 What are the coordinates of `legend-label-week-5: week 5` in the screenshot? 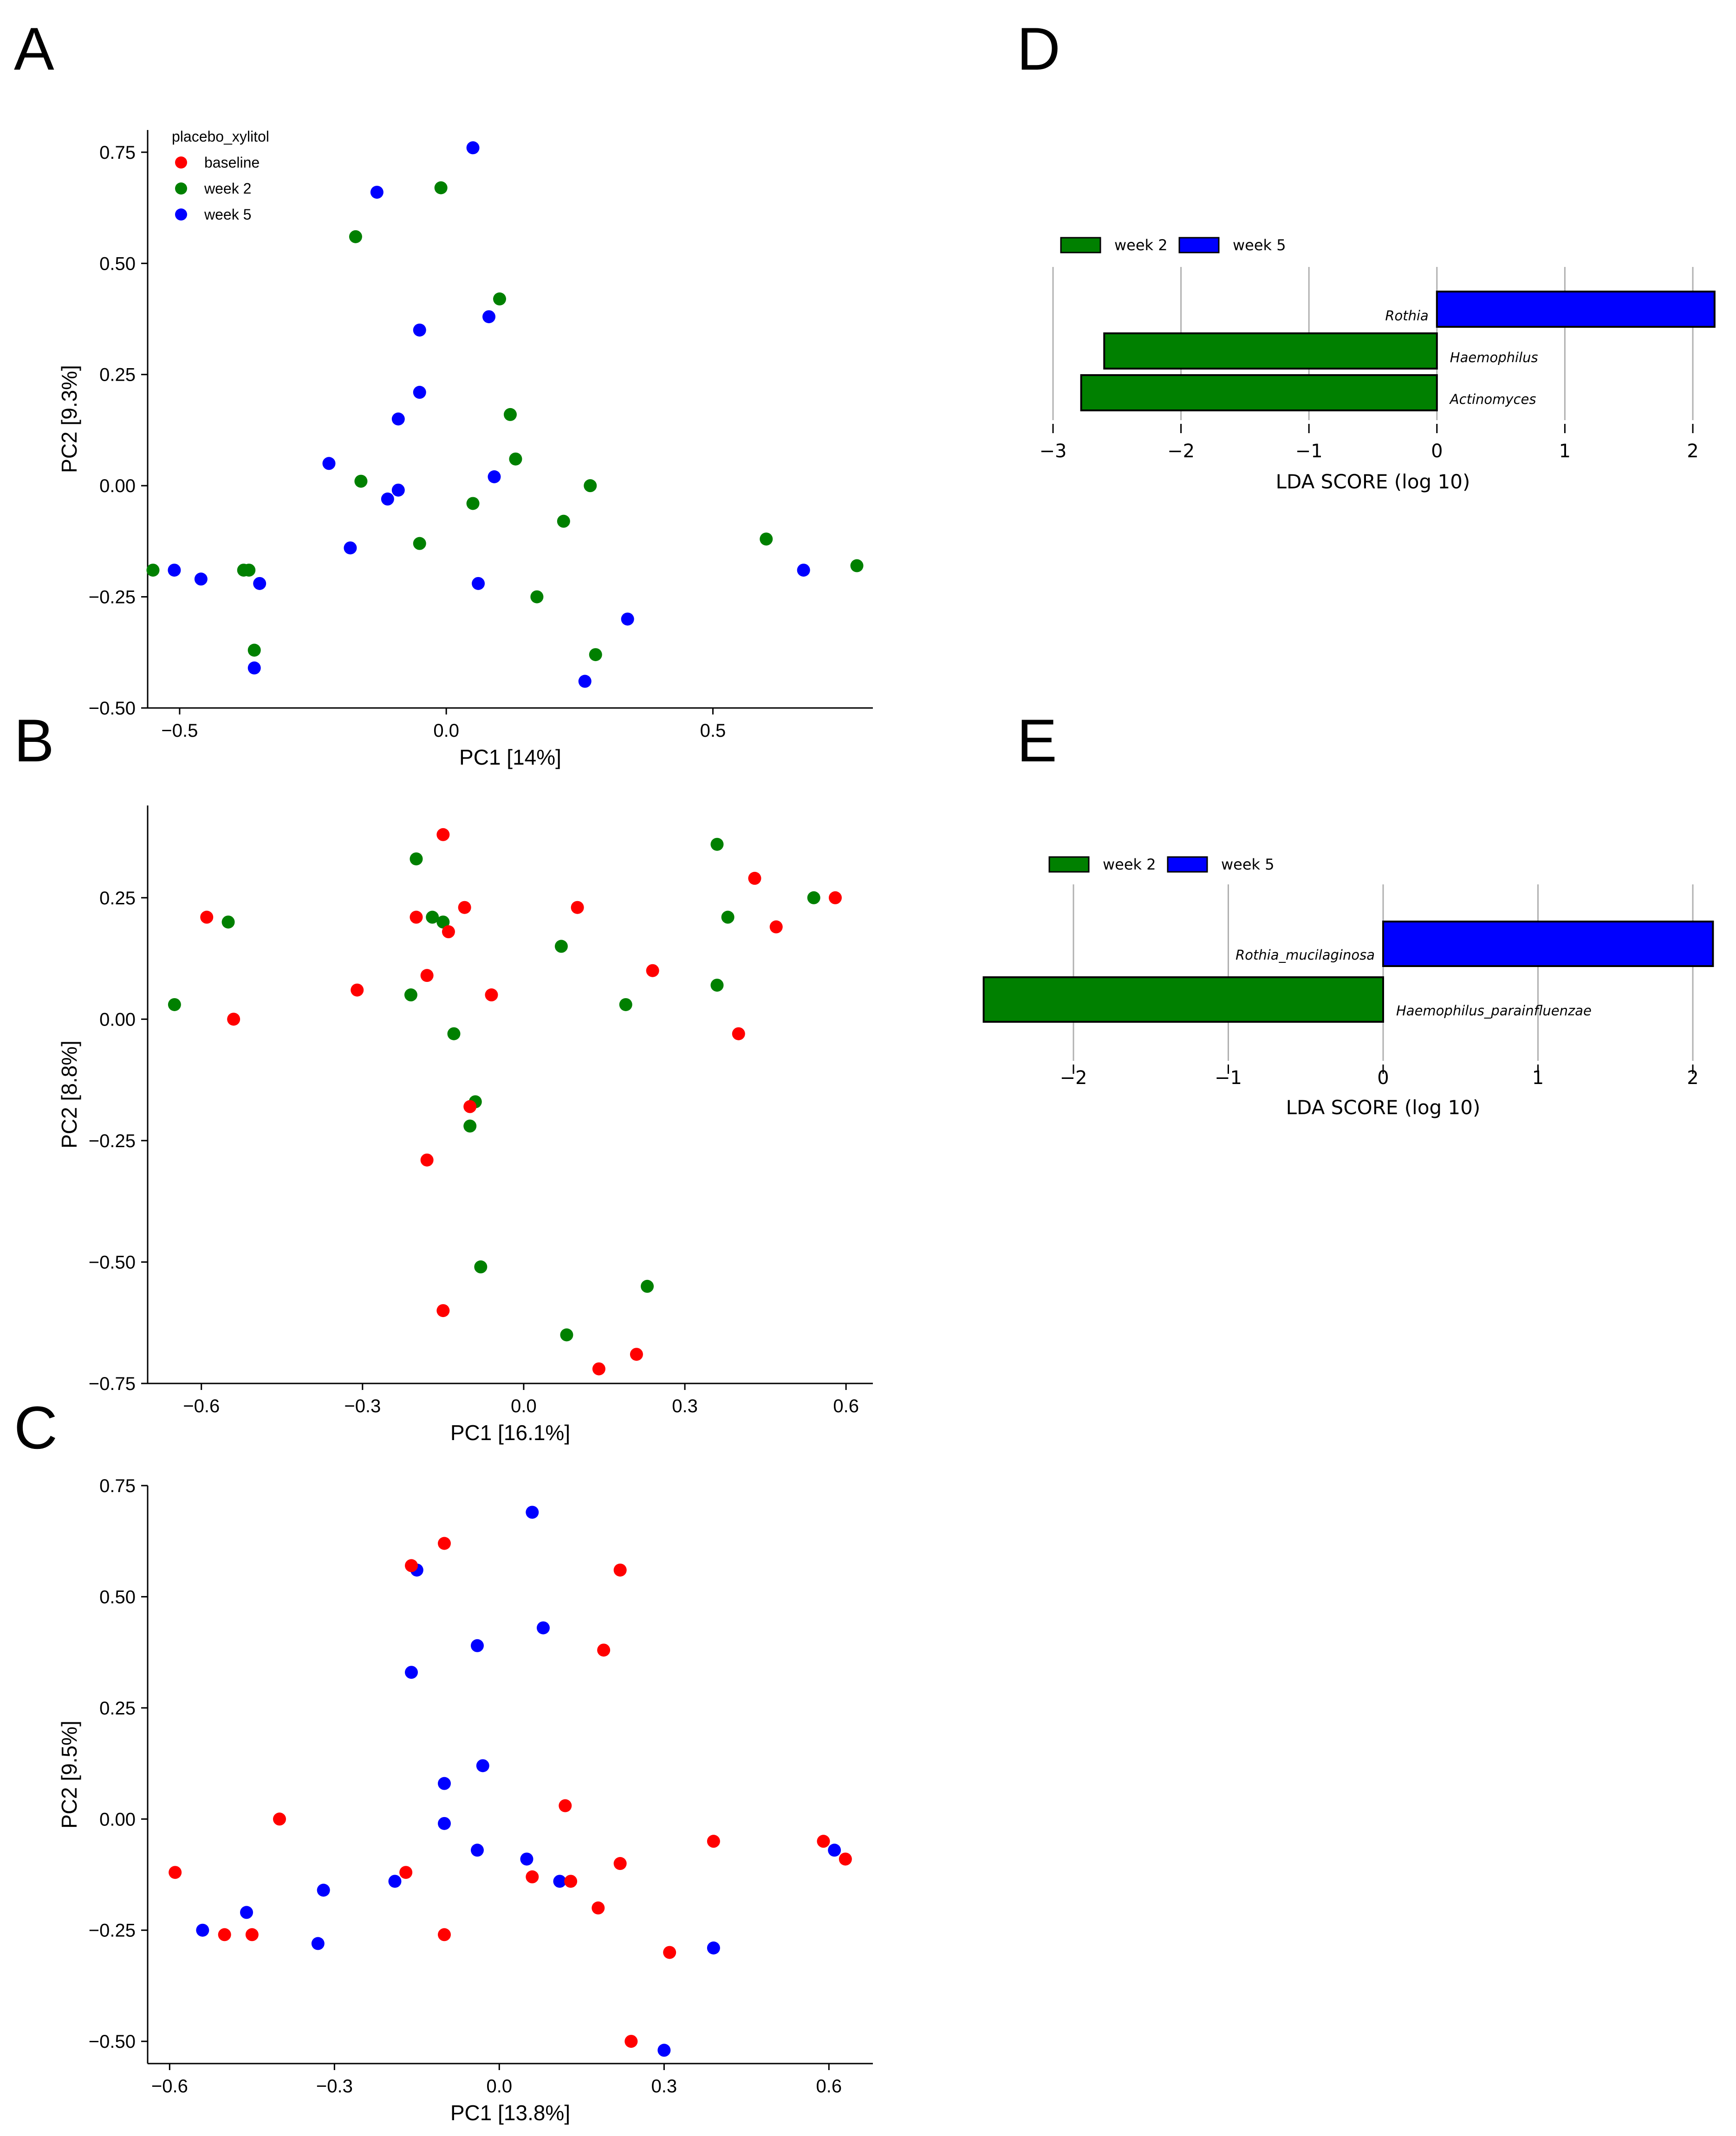 It's located at (1259, 245).